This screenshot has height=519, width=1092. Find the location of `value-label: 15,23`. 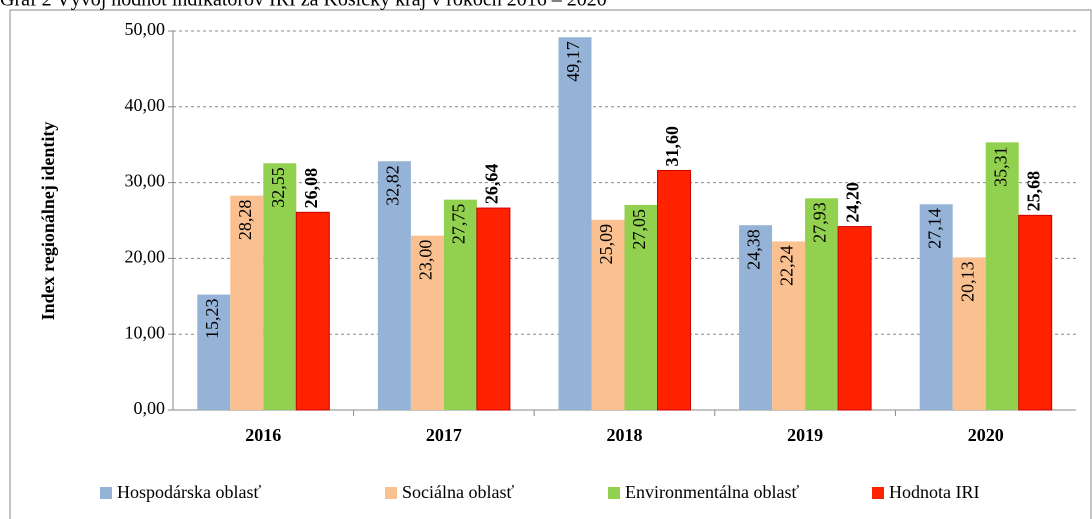

value-label: 15,23 is located at coordinates (212, 319).